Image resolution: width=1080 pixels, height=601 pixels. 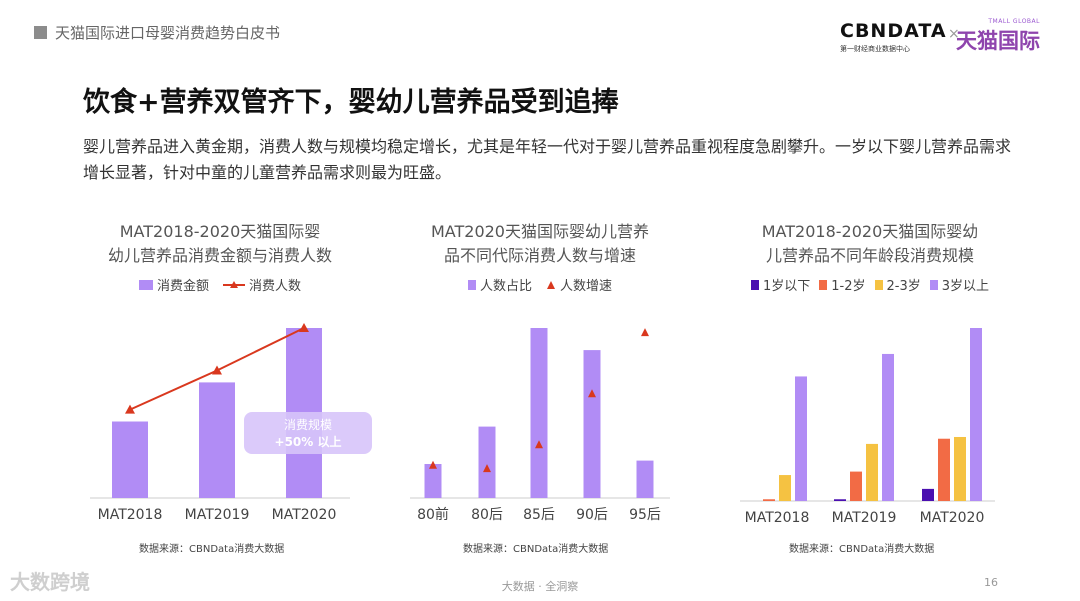 I want to click on report-title: 天猫国际进口母婴消费趋势白皮书, so click(x=168, y=33).